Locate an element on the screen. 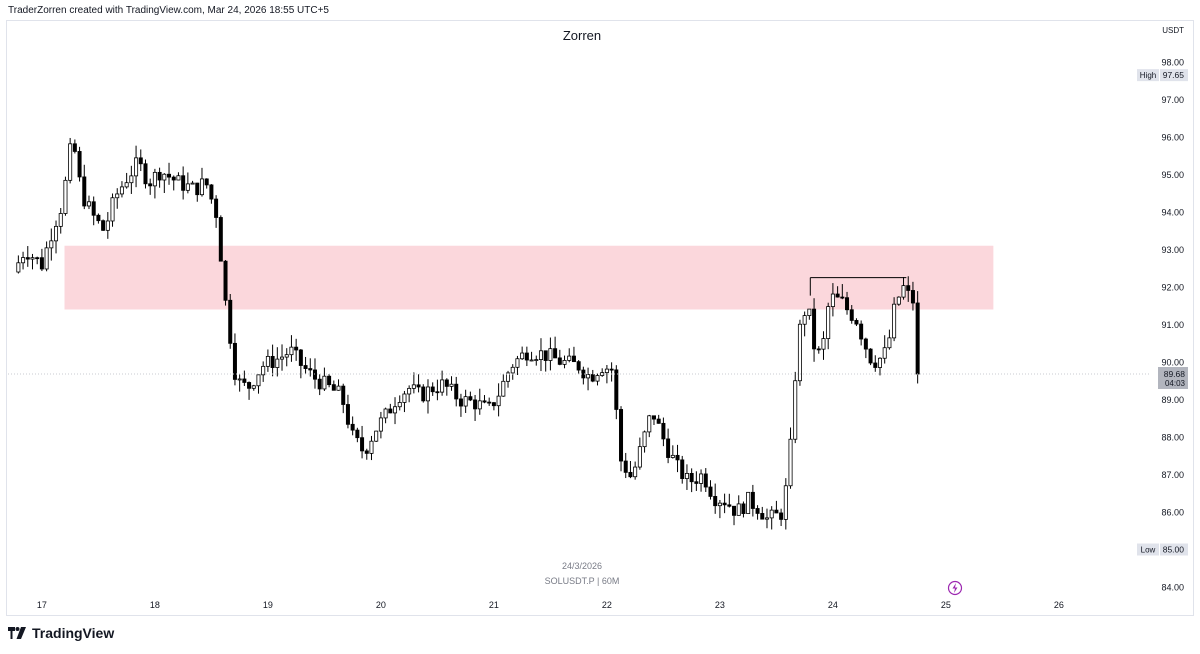  chart-symbol-label: SOLUSDT.P | 60M is located at coordinates (582, 581).